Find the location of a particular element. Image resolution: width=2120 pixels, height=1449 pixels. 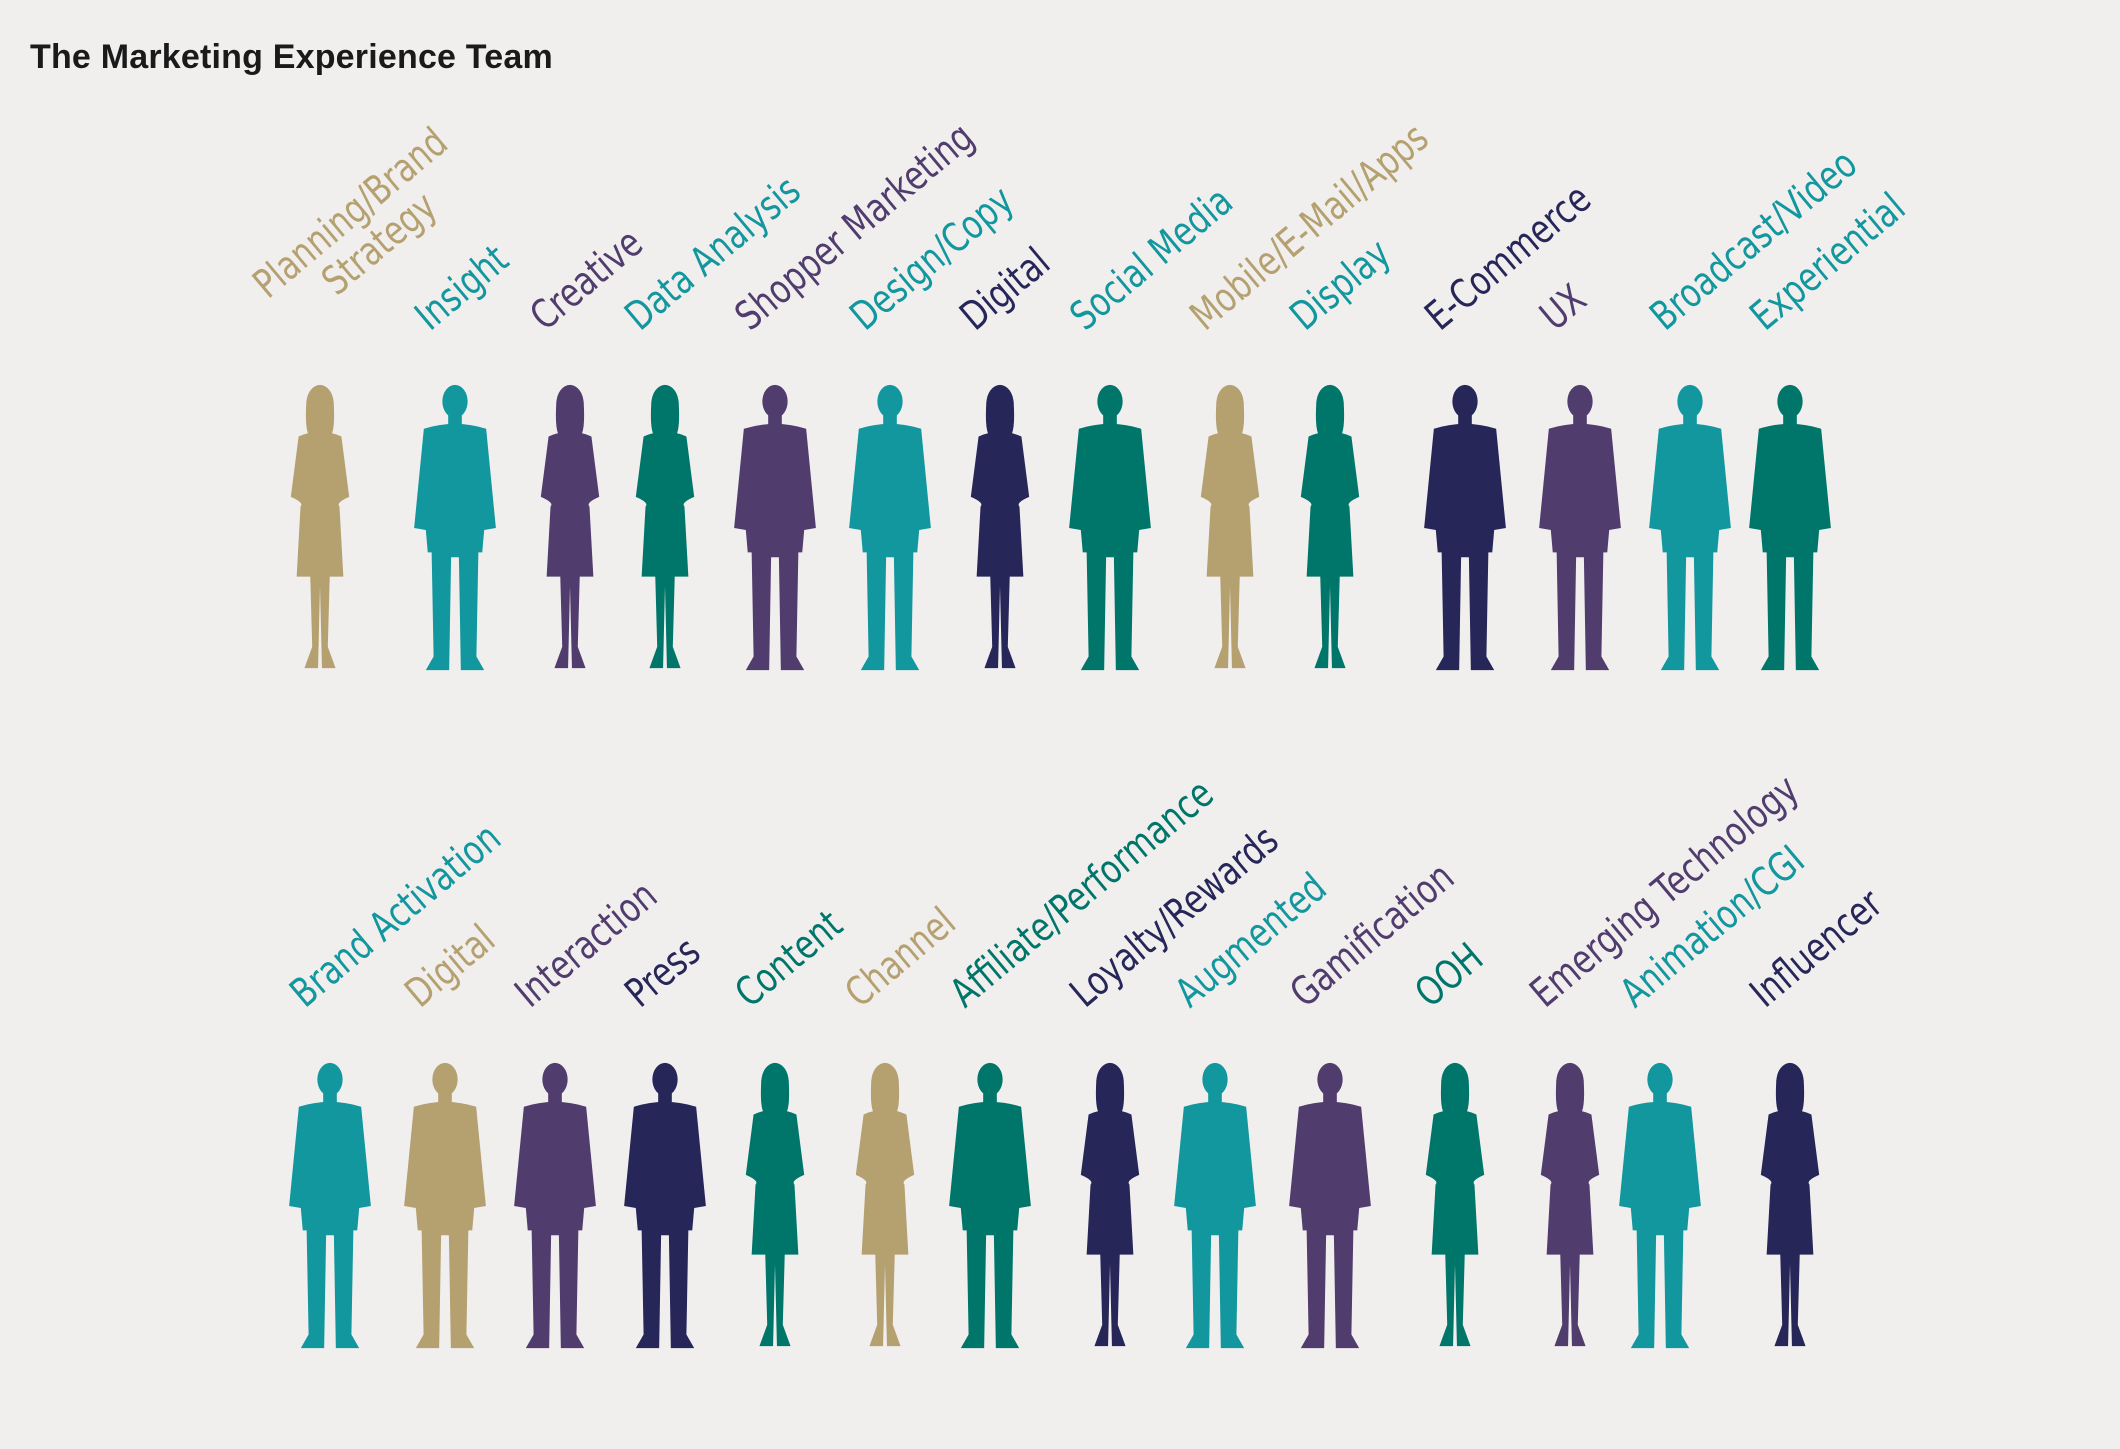

role-label: Brand Activation is located at coordinates (395, 915).